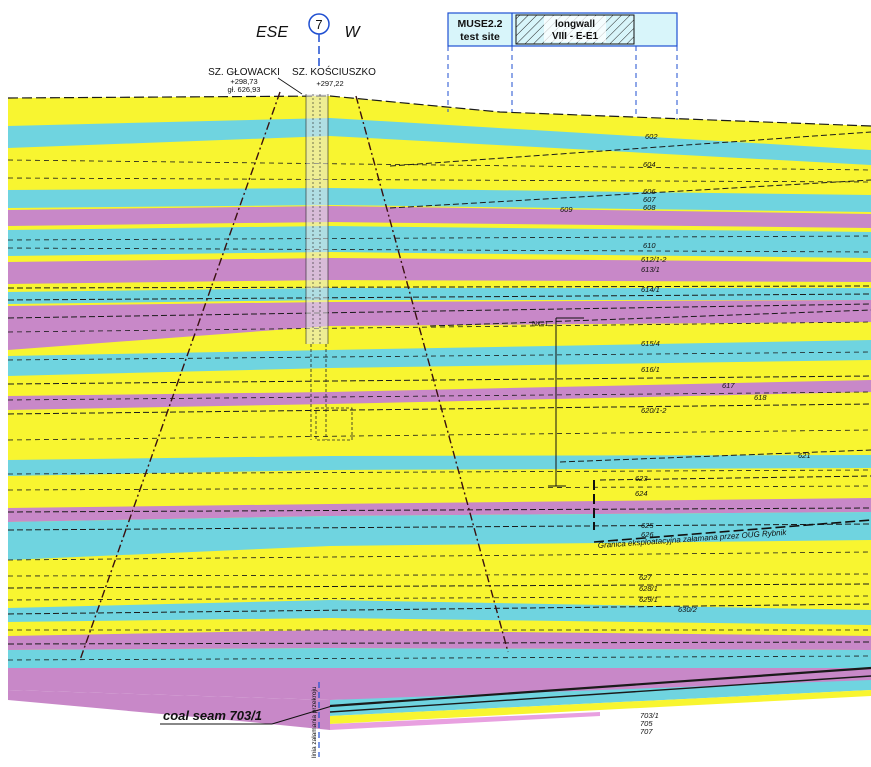  I want to click on seam-label: 620/1-2, so click(654, 410).